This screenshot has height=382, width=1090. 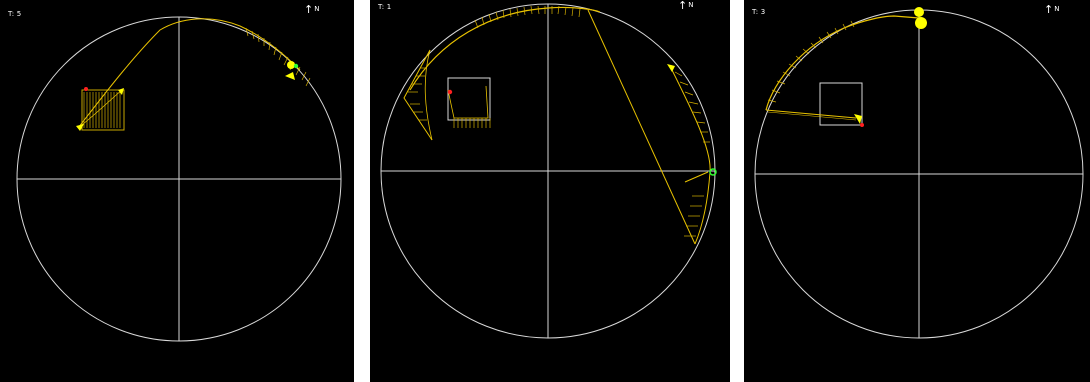 I want to click on time-label: T: 5, so click(x=15, y=14).